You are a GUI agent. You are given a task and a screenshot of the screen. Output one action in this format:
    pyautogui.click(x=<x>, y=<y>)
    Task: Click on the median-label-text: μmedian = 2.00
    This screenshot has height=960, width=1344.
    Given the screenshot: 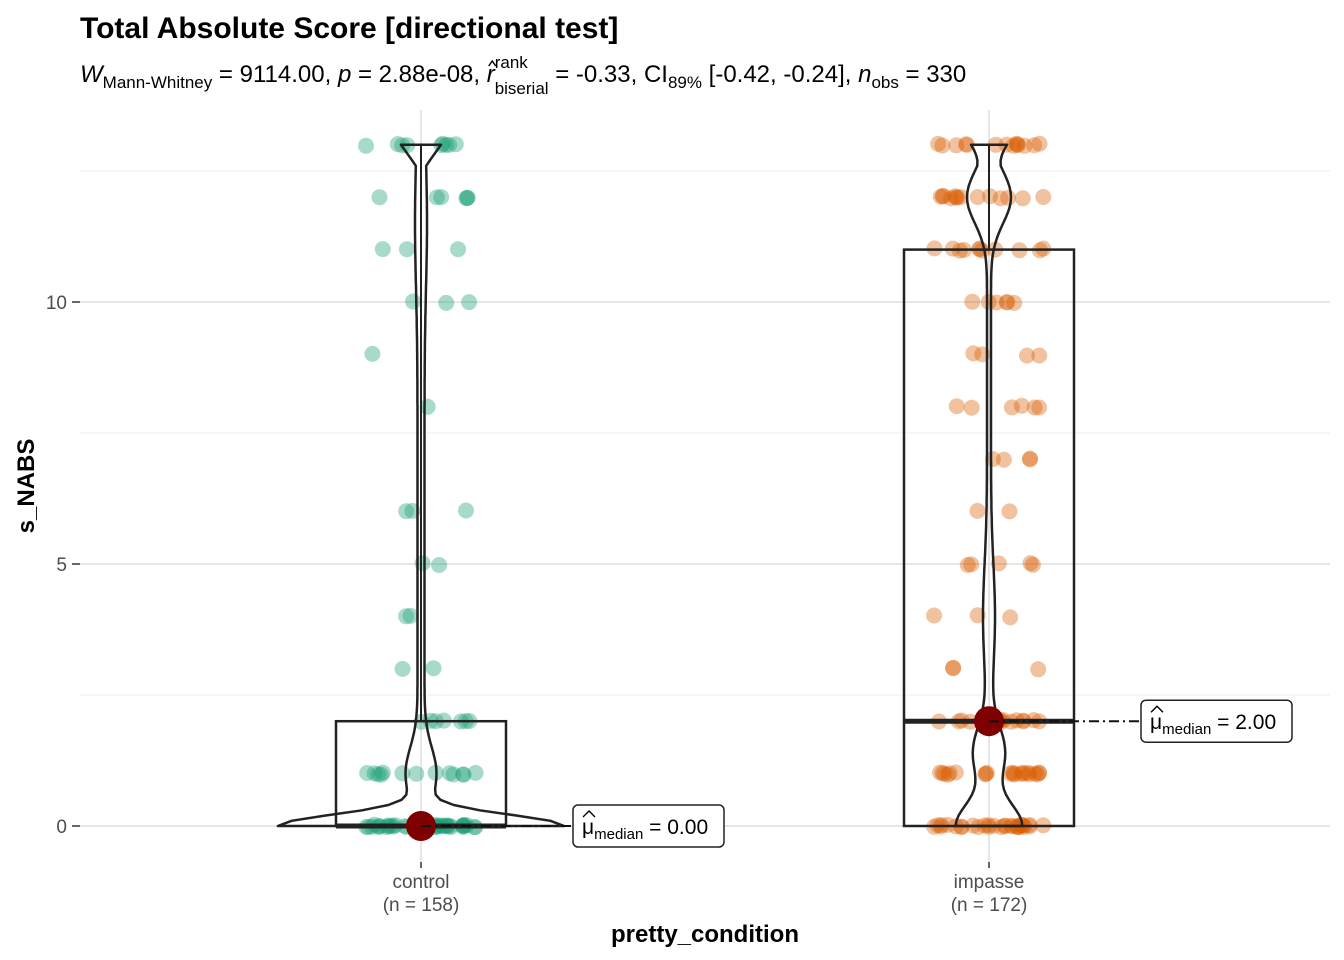 What is the action you would take?
    pyautogui.click(x=1213, y=724)
    